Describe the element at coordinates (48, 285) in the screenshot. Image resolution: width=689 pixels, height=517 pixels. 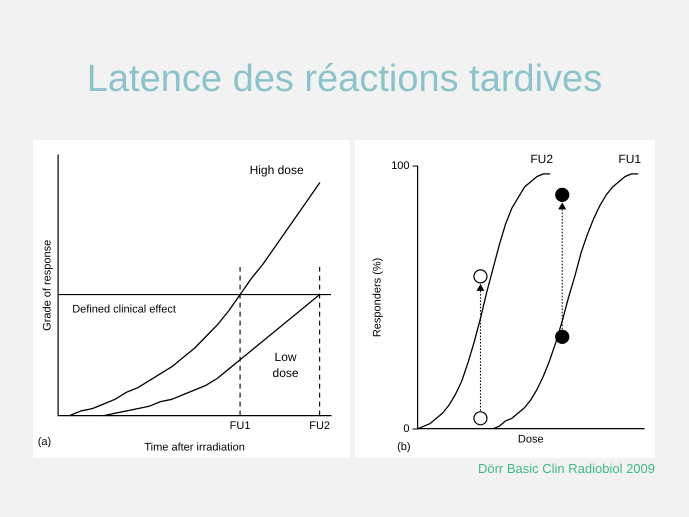
I see `y-axis-title: Grade of response` at that location.